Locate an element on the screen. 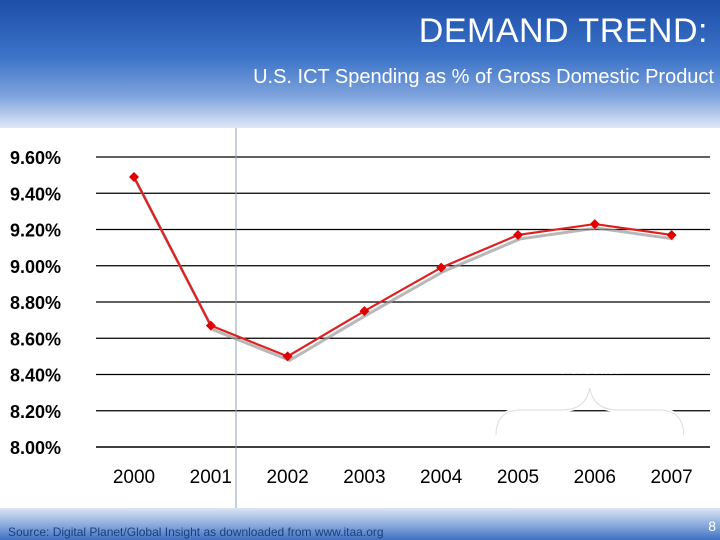 The image size is (720, 540). x-tick-label: 2000 is located at coordinates (134, 477).